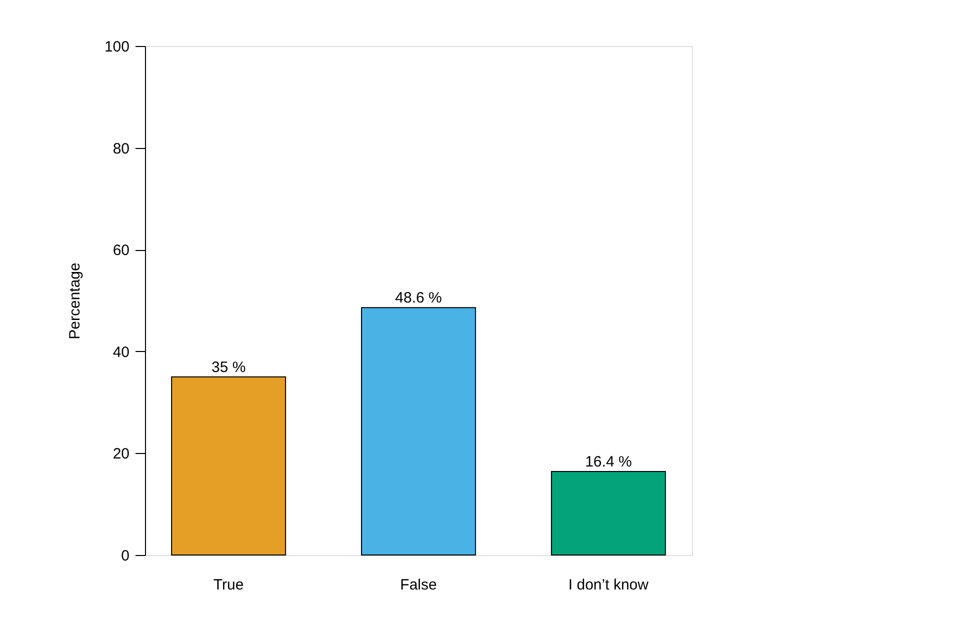 The width and height of the screenshot is (955, 635). I want to click on x-tick-label: True, so click(228, 585).